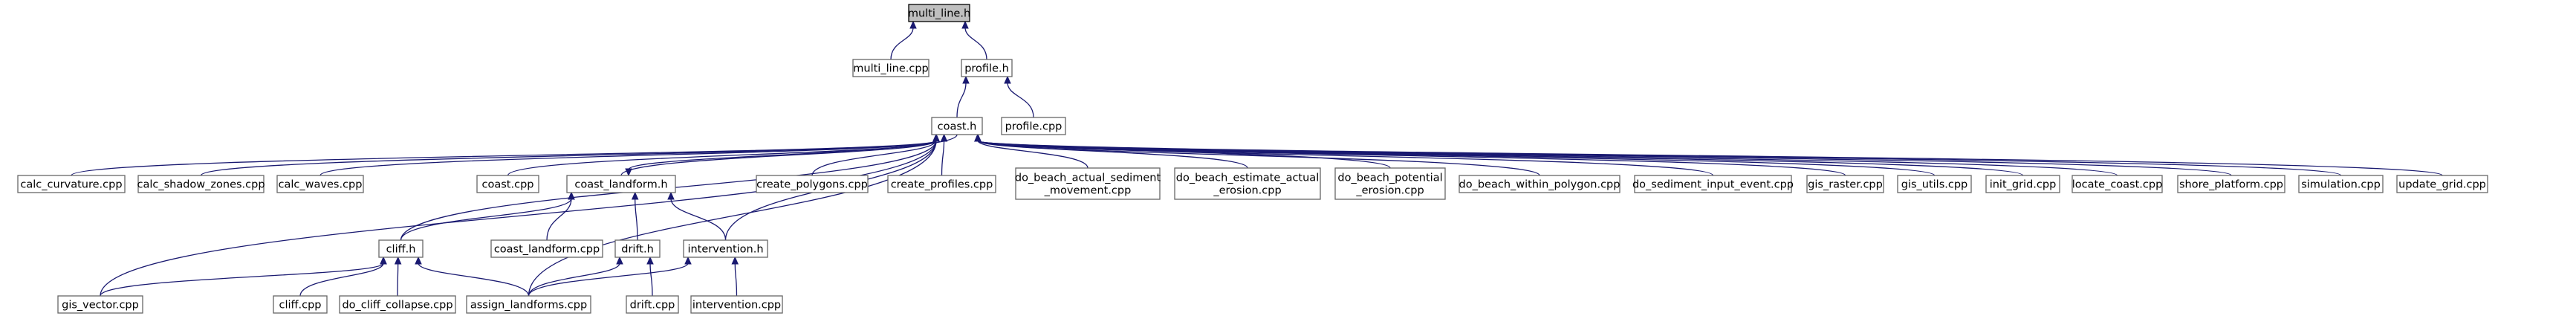 The width and height of the screenshot is (2576, 316). Describe the element at coordinates (528, 304) in the screenshot. I see `node-assign-landforms-cpp: assign_landforms.cpp` at that location.